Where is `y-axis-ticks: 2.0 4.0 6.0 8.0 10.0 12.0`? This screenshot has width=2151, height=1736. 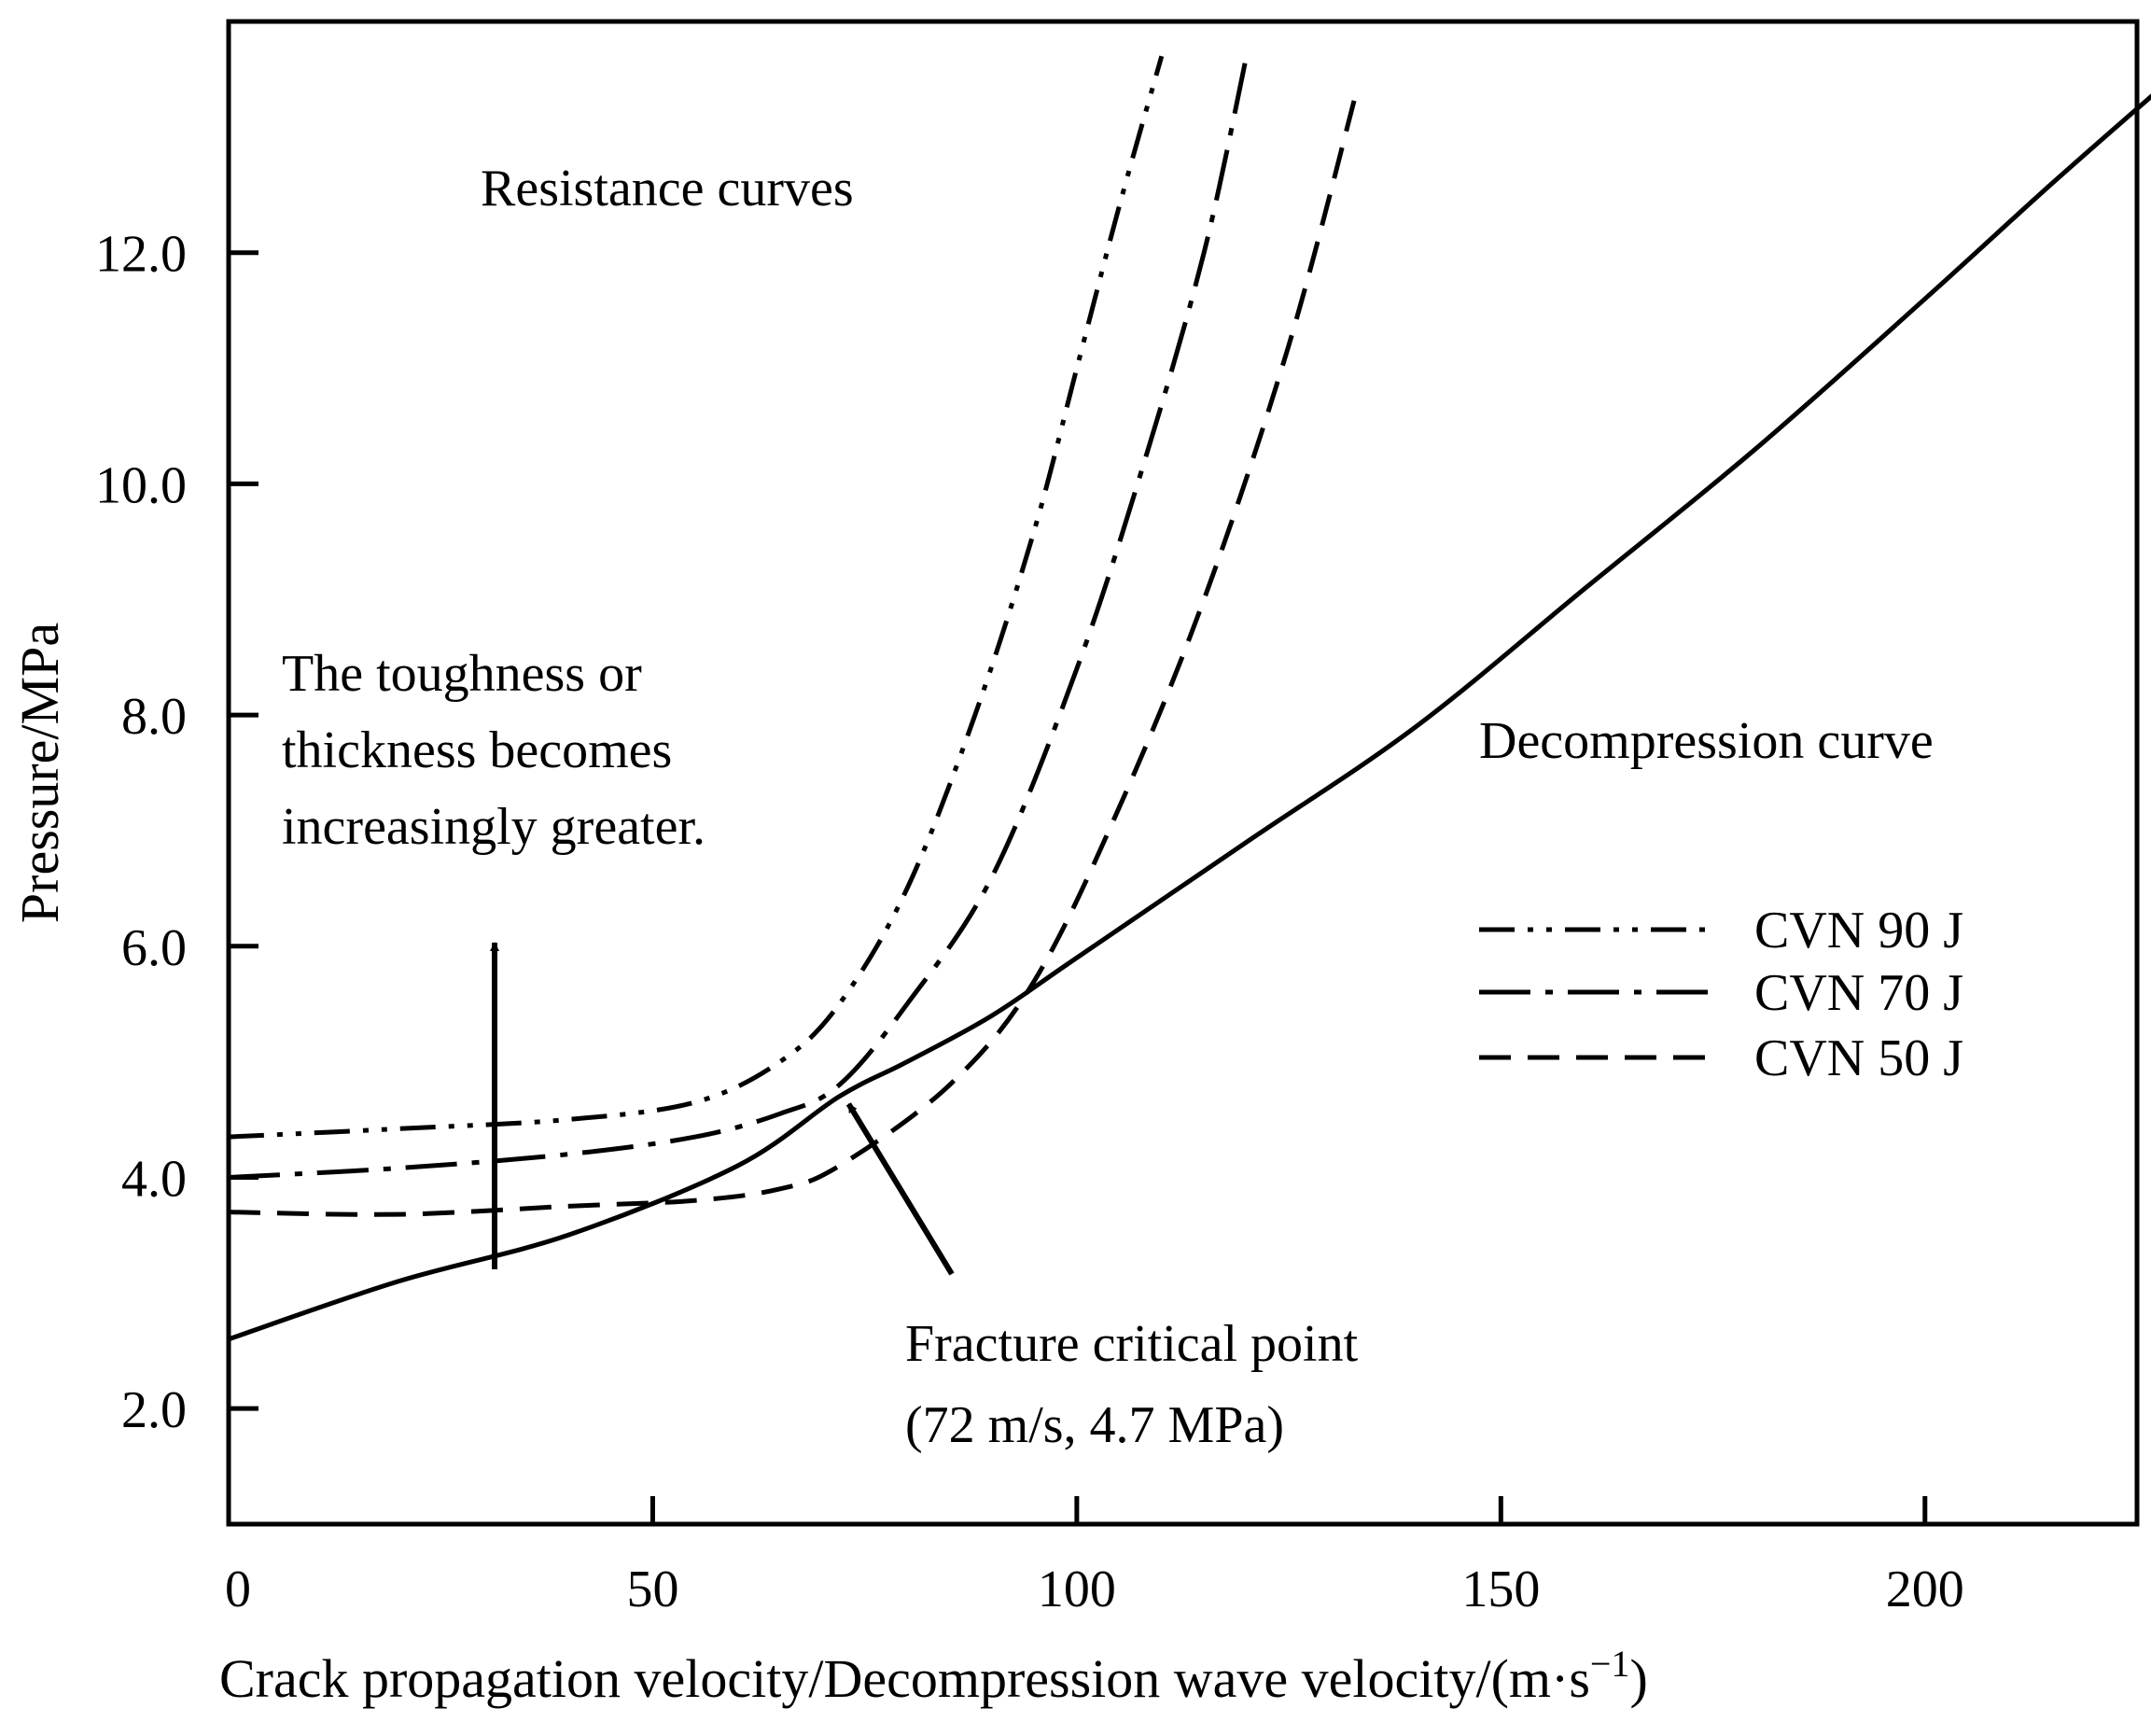
y-axis-ticks: 2.0 4.0 6.0 8.0 10.0 12.0 is located at coordinates (176, 832).